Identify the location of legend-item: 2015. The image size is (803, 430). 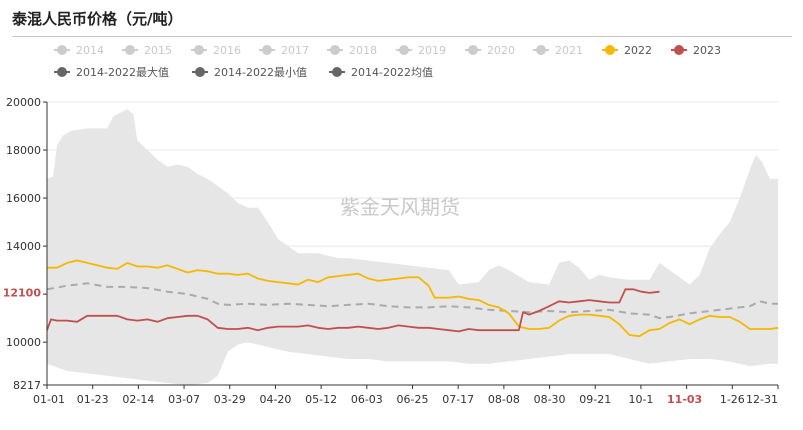
(147, 50).